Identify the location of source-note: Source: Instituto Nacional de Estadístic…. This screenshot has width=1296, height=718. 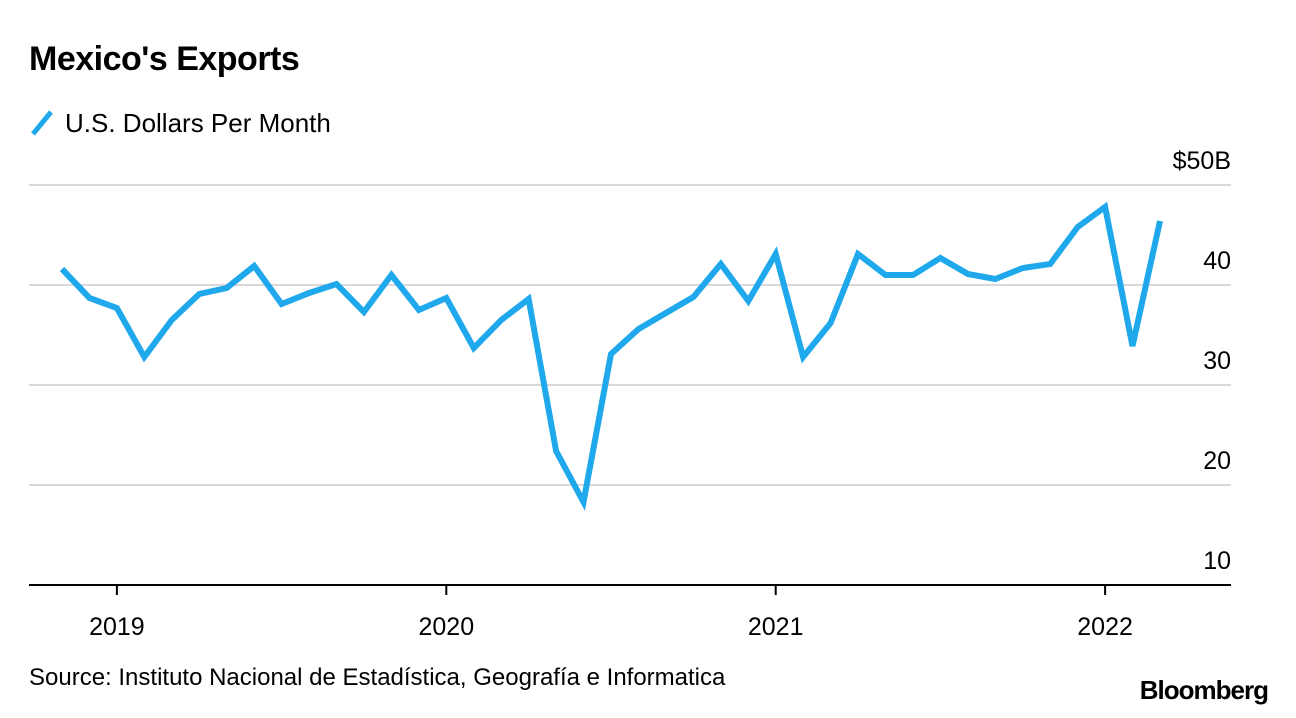
(377, 677).